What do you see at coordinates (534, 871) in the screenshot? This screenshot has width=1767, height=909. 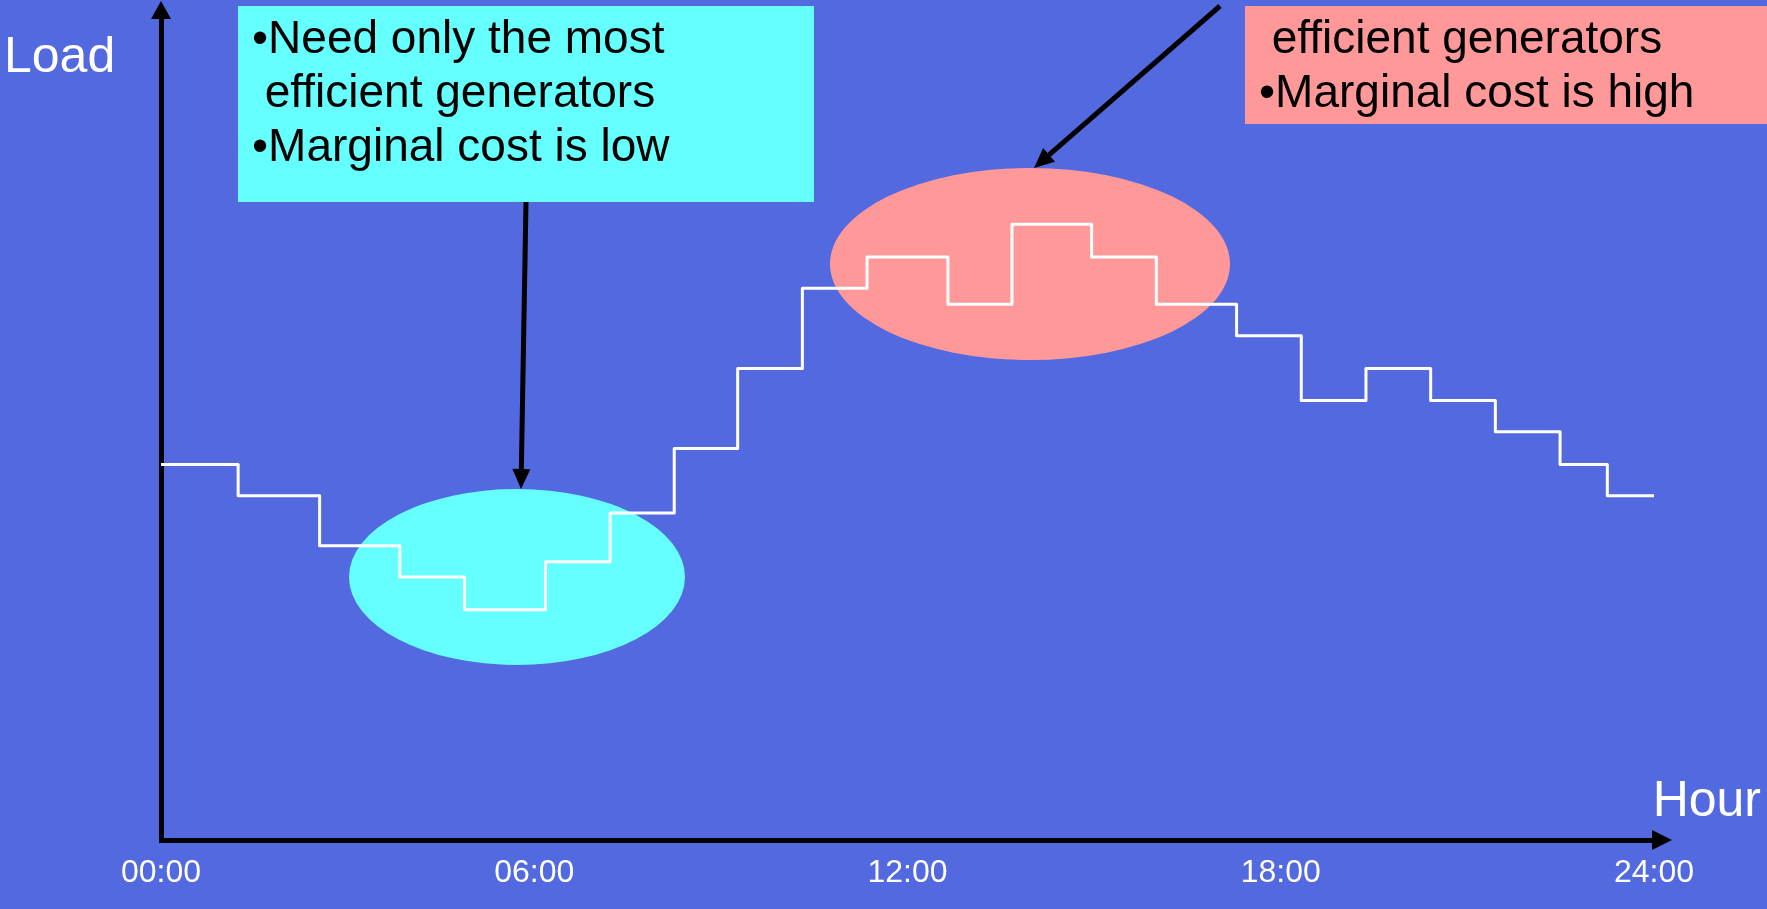 I see `x-tick-label: 06:00` at bounding box center [534, 871].